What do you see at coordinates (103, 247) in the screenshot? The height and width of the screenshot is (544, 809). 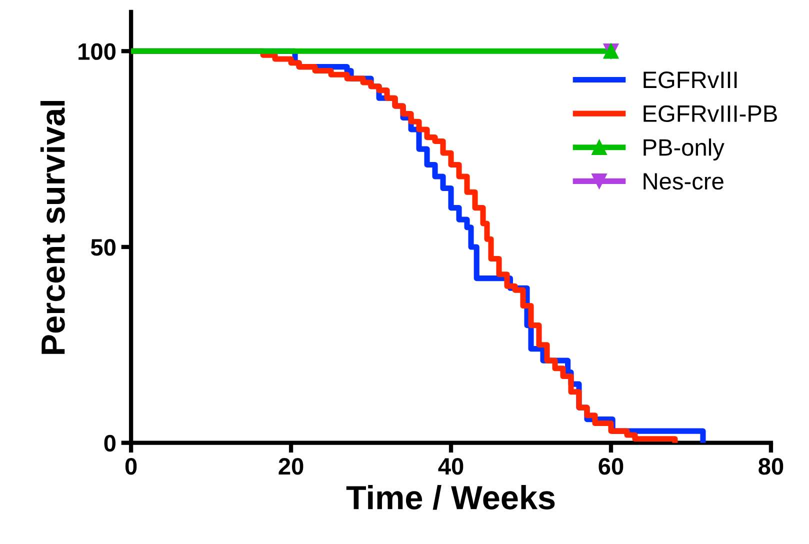 I see `y-tick-label: 50` at bounding box center [103, 247].